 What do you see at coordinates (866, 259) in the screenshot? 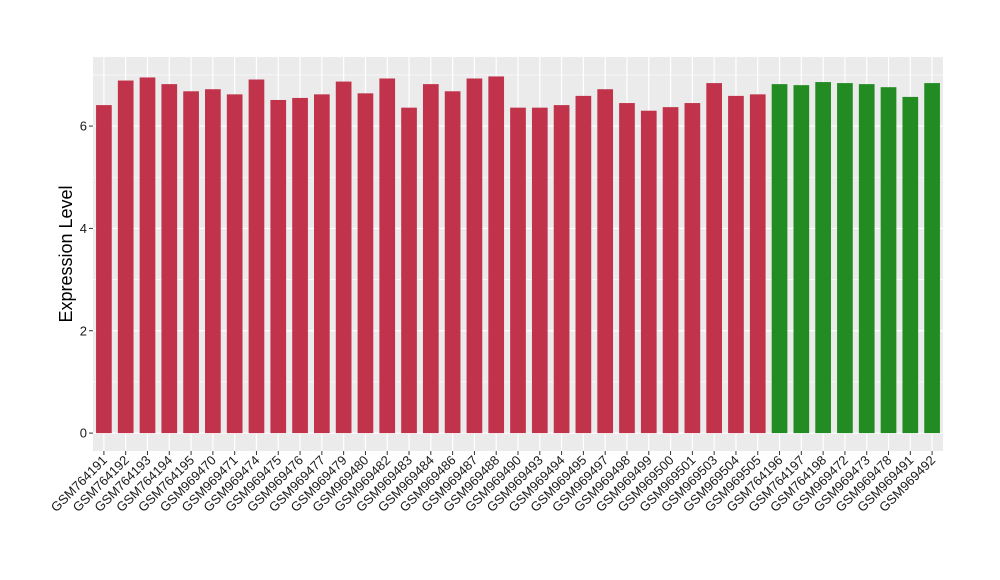
I see `bar-GSM969473` at bounding box center [866, 259].